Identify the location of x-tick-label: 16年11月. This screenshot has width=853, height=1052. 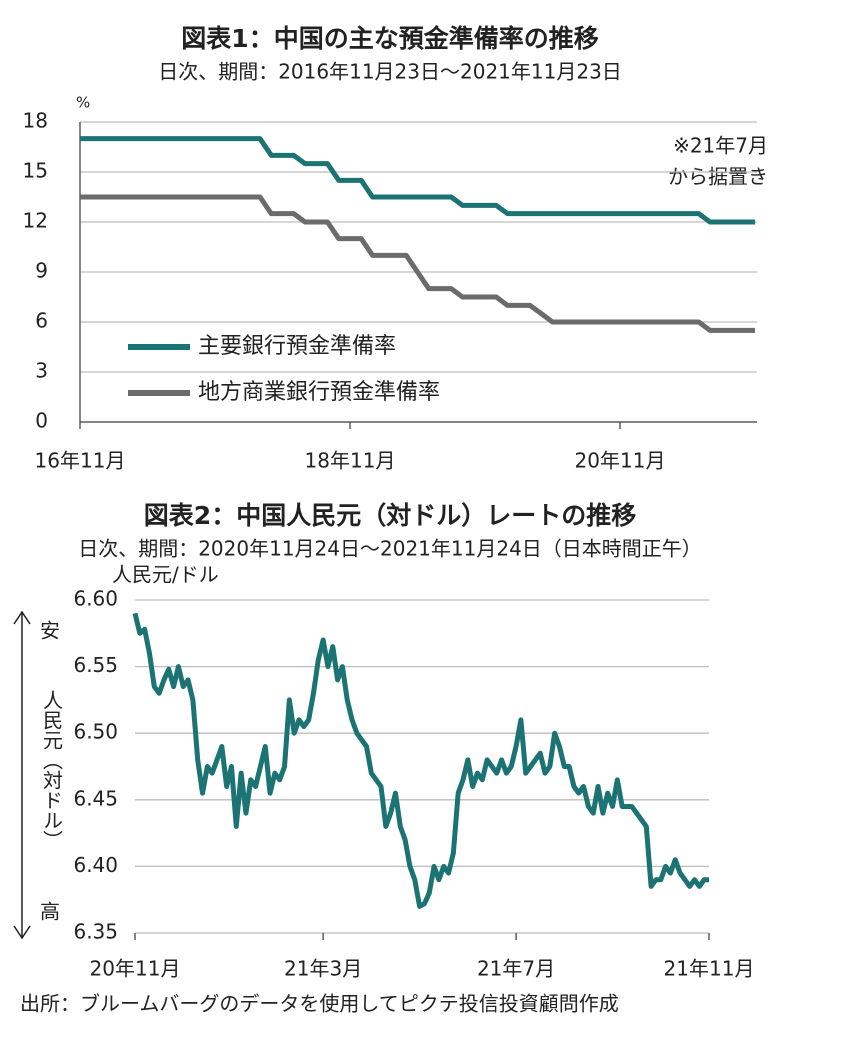
(80, 461).